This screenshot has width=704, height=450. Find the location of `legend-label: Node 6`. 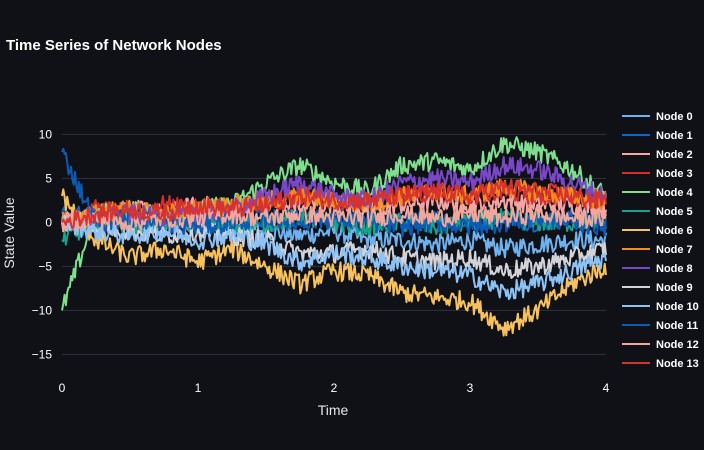

legend-label: Node 6 is located at coordinates (674, 231).